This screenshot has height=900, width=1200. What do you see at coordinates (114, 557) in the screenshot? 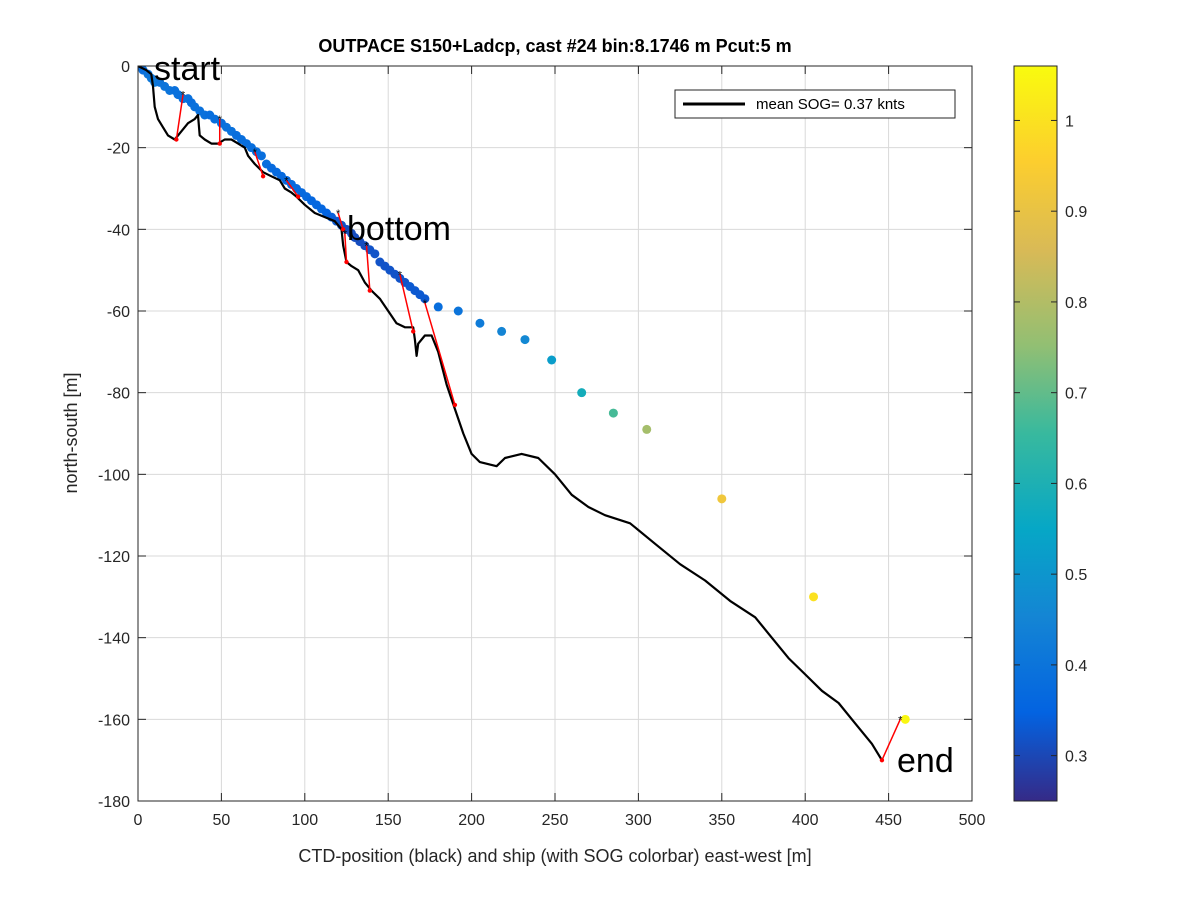
I see `y-tick-label: -120` at bounding box center [114, 557].